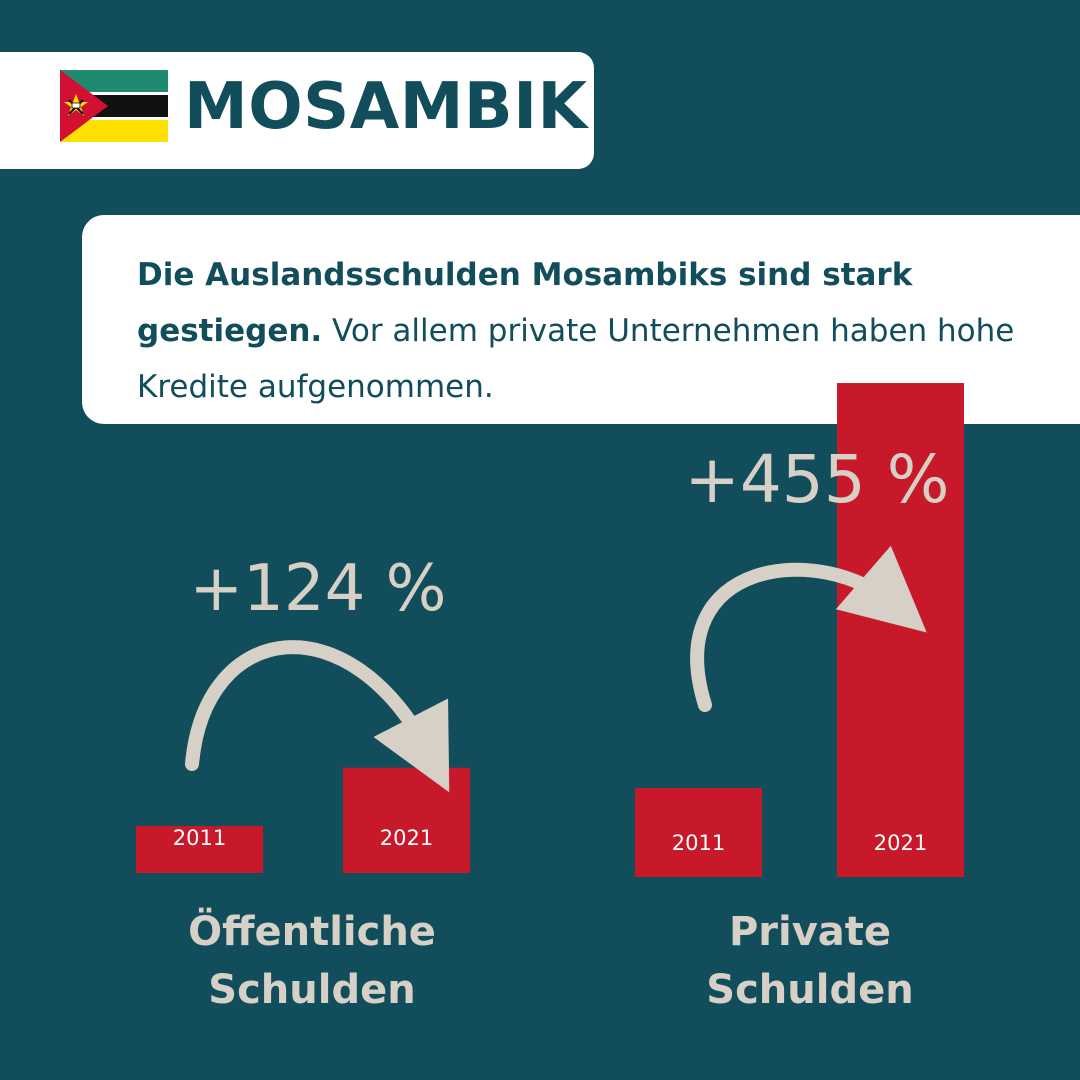 This screenshot has height=1080, width=1080. I want to click on tick-label-public-2021: 2021, so click(406, 838).